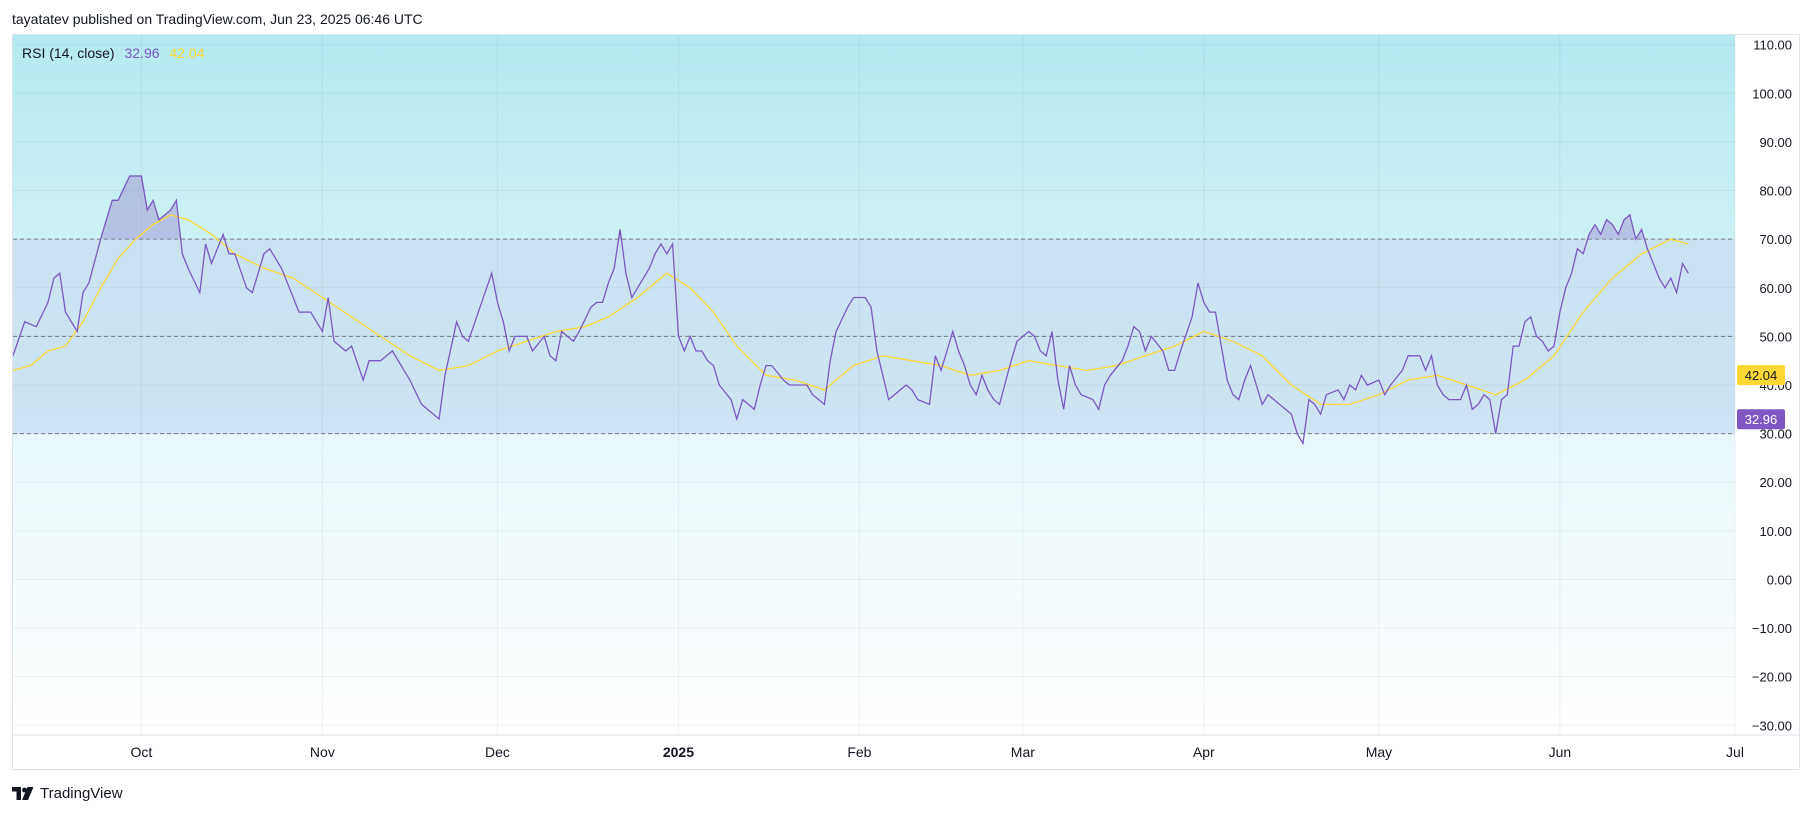  I want to click on y-tick-label: 30.00, so click(1775, 434).